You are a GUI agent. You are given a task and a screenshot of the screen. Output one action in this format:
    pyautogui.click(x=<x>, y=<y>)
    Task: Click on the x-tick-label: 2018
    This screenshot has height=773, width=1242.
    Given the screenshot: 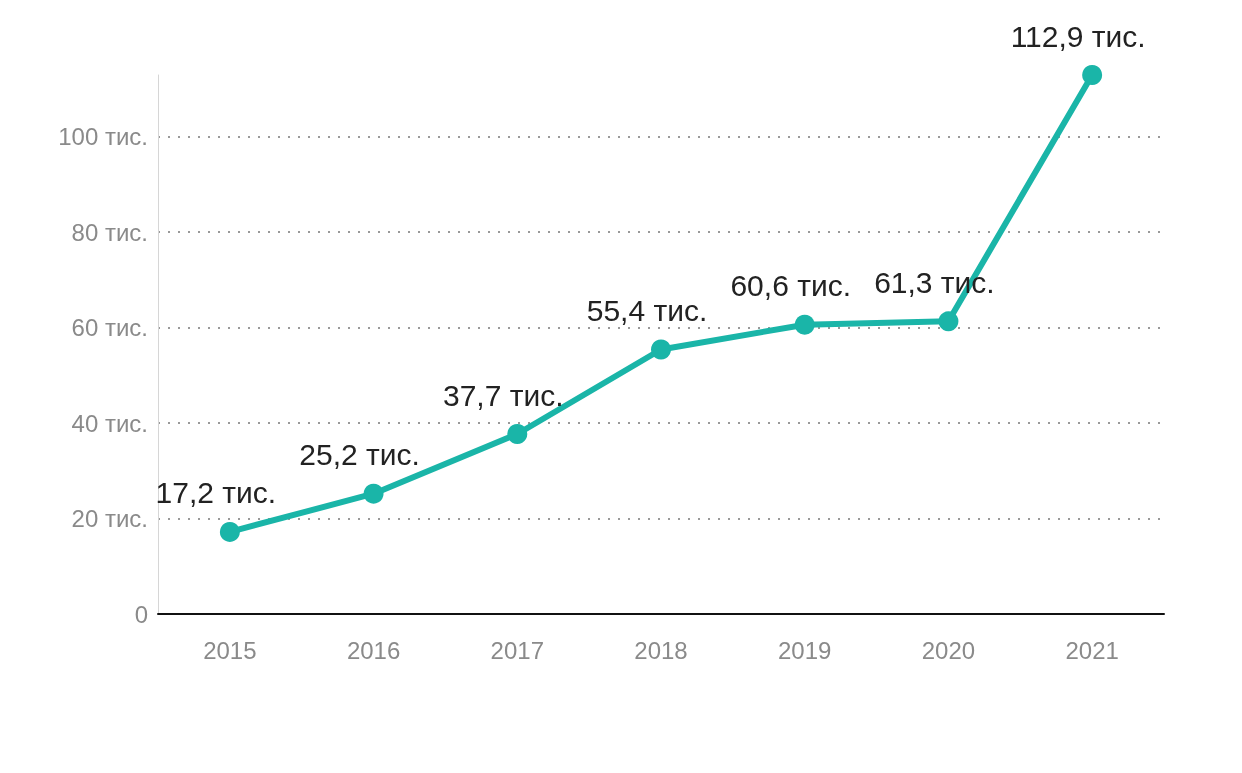 What is the action you would take?
    pyautogui.click(x=661, y=650)
    